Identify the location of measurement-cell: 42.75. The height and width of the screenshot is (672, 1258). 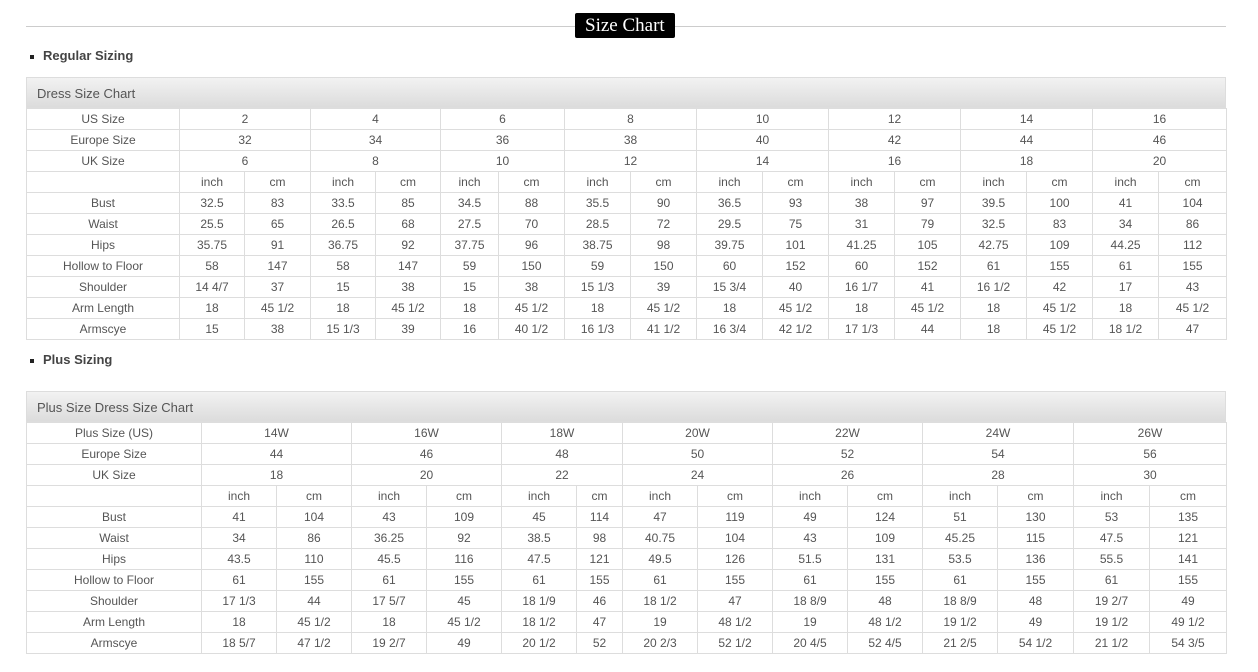
(994, 245).